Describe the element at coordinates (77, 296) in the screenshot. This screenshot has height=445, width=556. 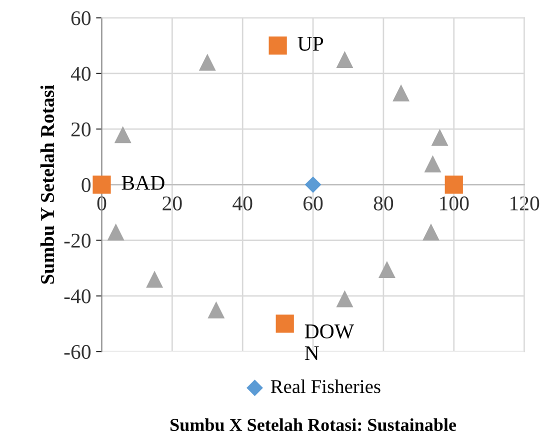
I see `y-tick-label: -40` at that location.